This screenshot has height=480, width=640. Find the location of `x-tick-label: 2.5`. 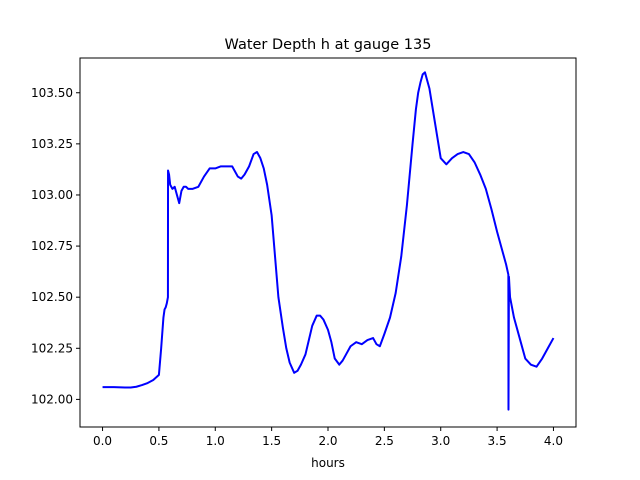

x-tick-label: 2.5 is located at coordinates (384, 441).